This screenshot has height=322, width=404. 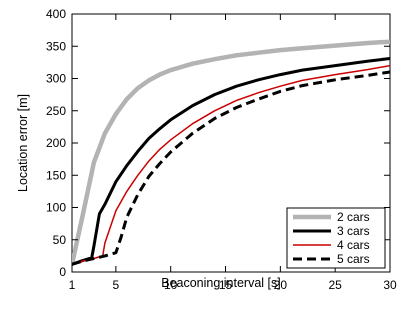 I want to click on y-tick-label: 350, so click(x=56, y=46).